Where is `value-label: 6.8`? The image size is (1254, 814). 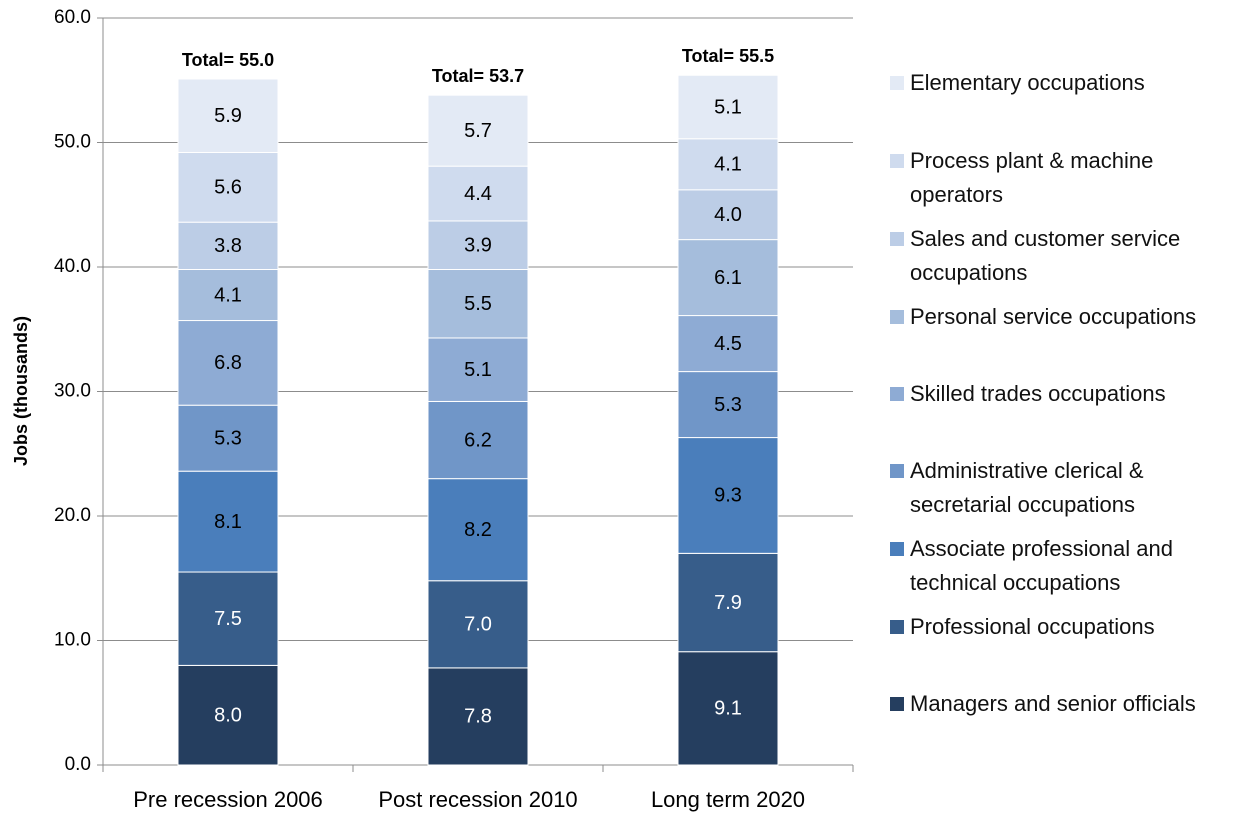
value-label: 6.8 is located at coordinates (228, 363).